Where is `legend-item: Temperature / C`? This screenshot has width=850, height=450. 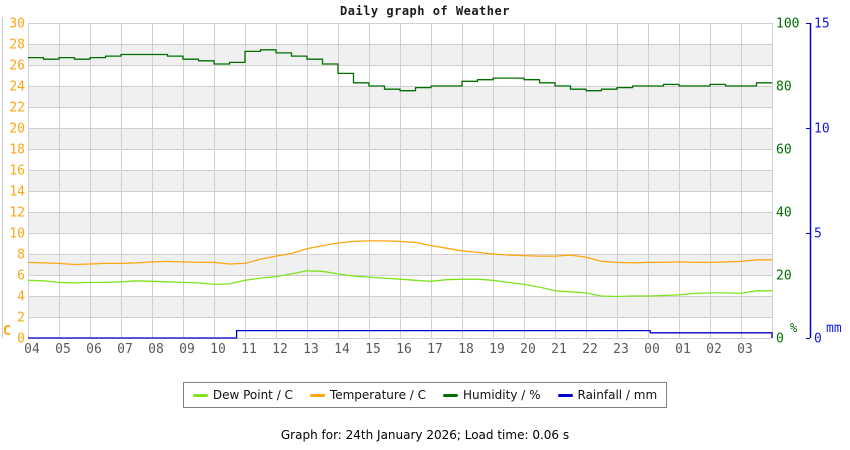 legend-item: Temperature / C is located at coordinates (368, 395).